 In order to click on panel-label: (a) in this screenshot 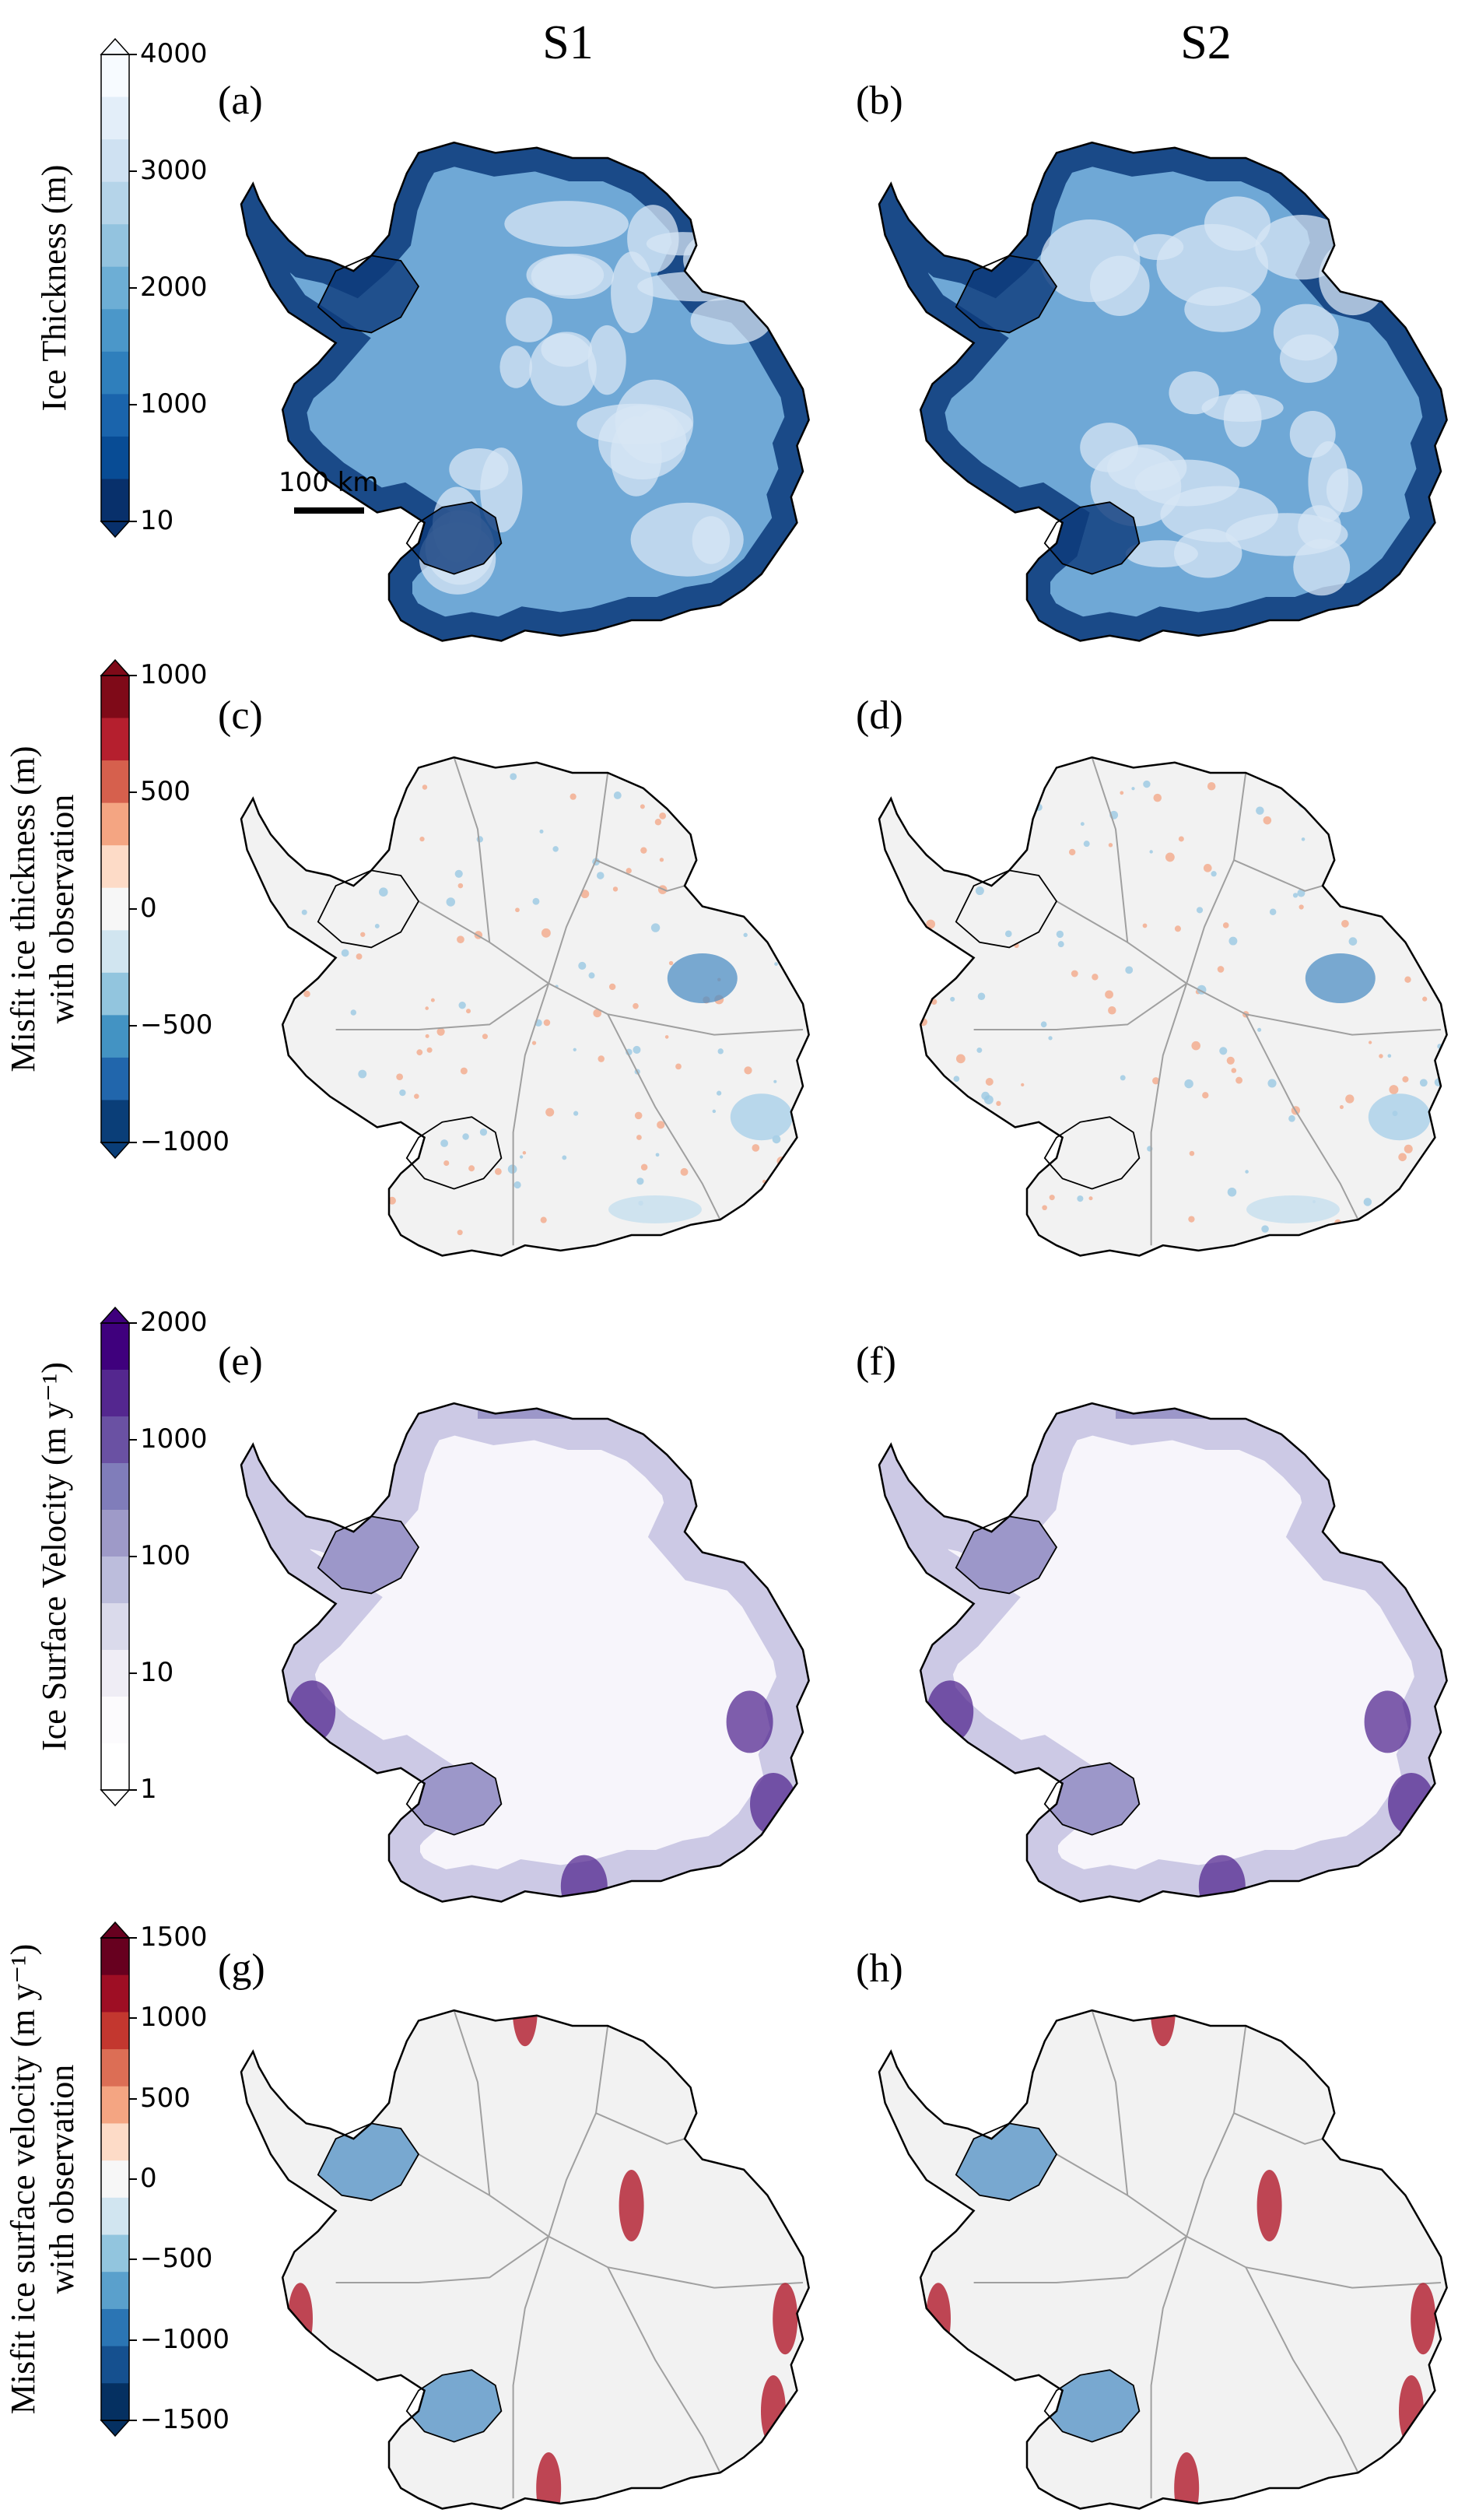, I will do `click(241, 101)`.